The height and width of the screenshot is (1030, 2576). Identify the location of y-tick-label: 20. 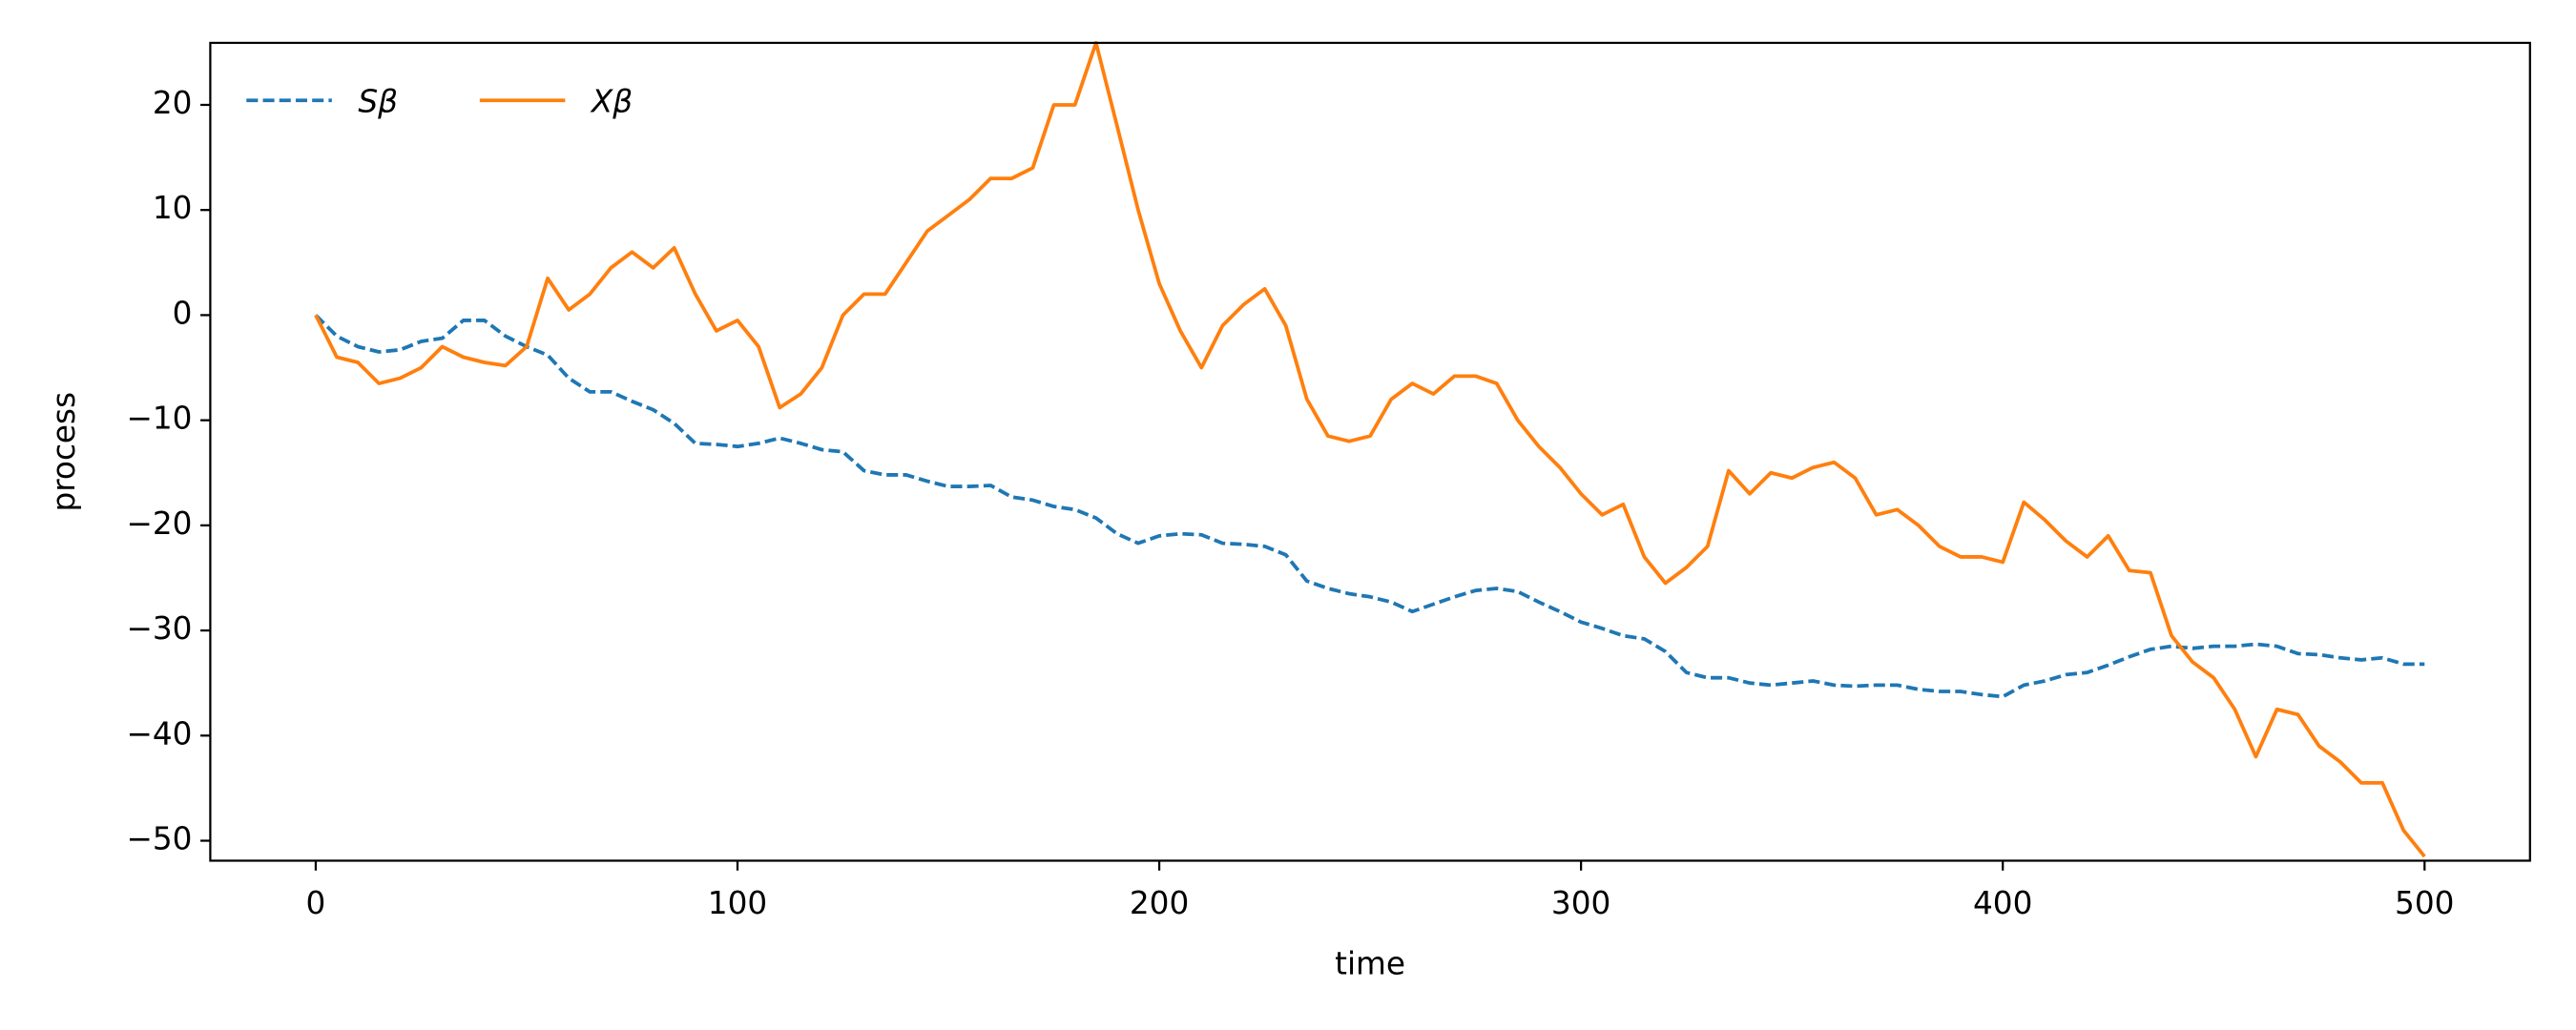
(173, 103).